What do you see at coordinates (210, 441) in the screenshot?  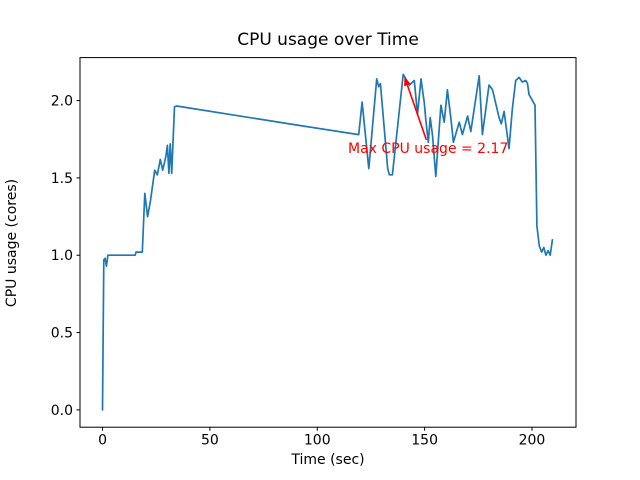 I see `x-tick-label: 50` at bounding box center [210, 441].